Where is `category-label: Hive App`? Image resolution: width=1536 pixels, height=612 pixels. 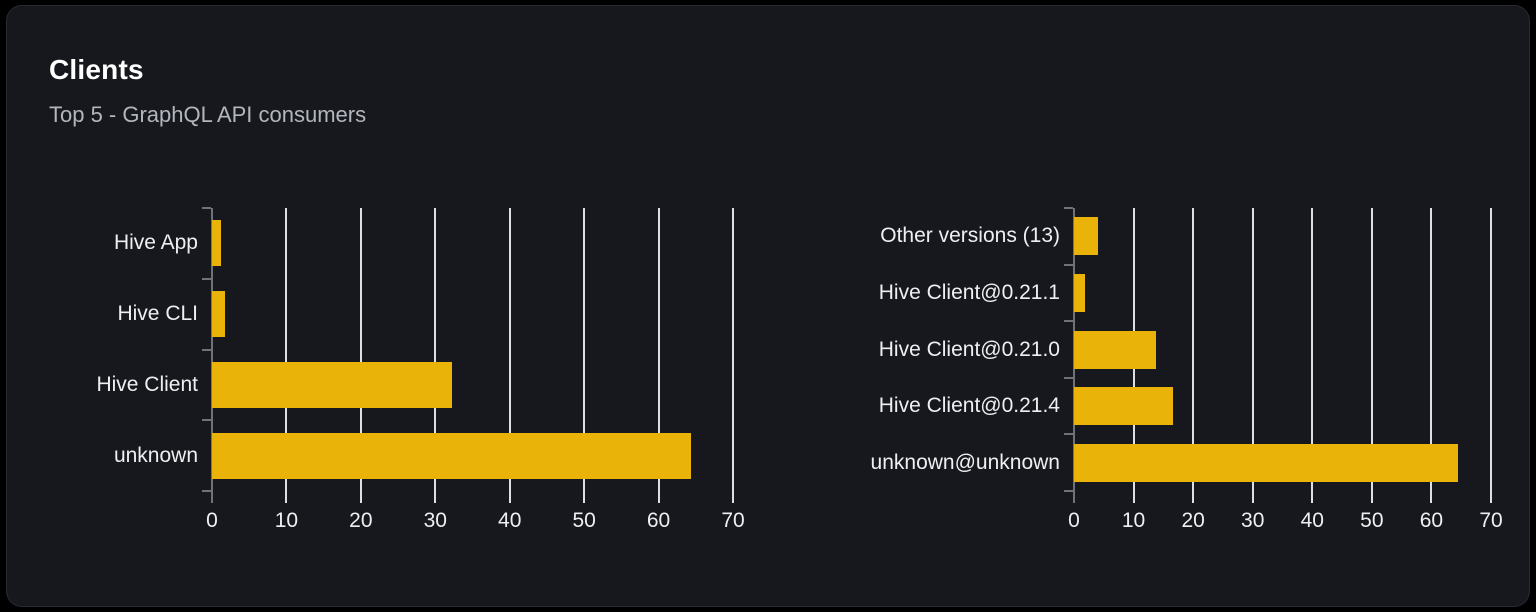
category-label: Hive App is located at coordinates (155, 243).